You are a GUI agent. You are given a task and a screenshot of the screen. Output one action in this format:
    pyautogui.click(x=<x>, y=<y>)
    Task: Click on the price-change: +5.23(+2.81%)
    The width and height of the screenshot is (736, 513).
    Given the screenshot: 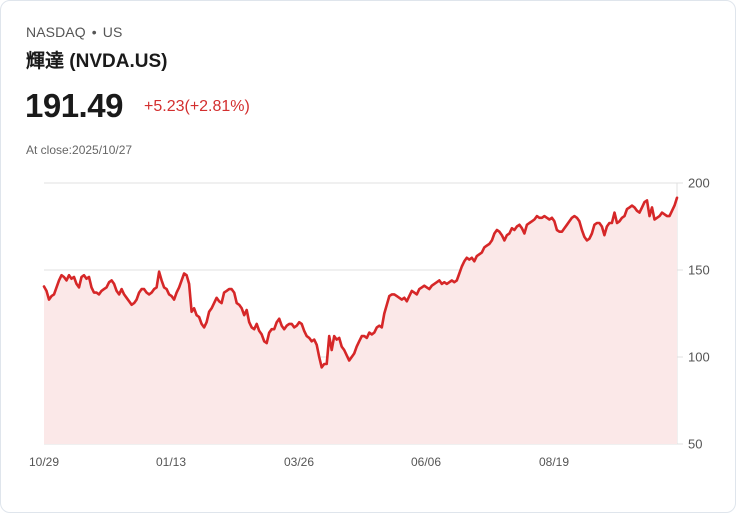 What is the action you would take?
    pyautogui.click(x=197, y=106)
    